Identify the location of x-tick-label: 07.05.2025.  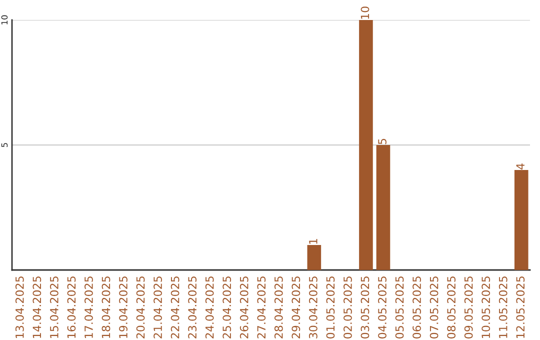
(434, 307).